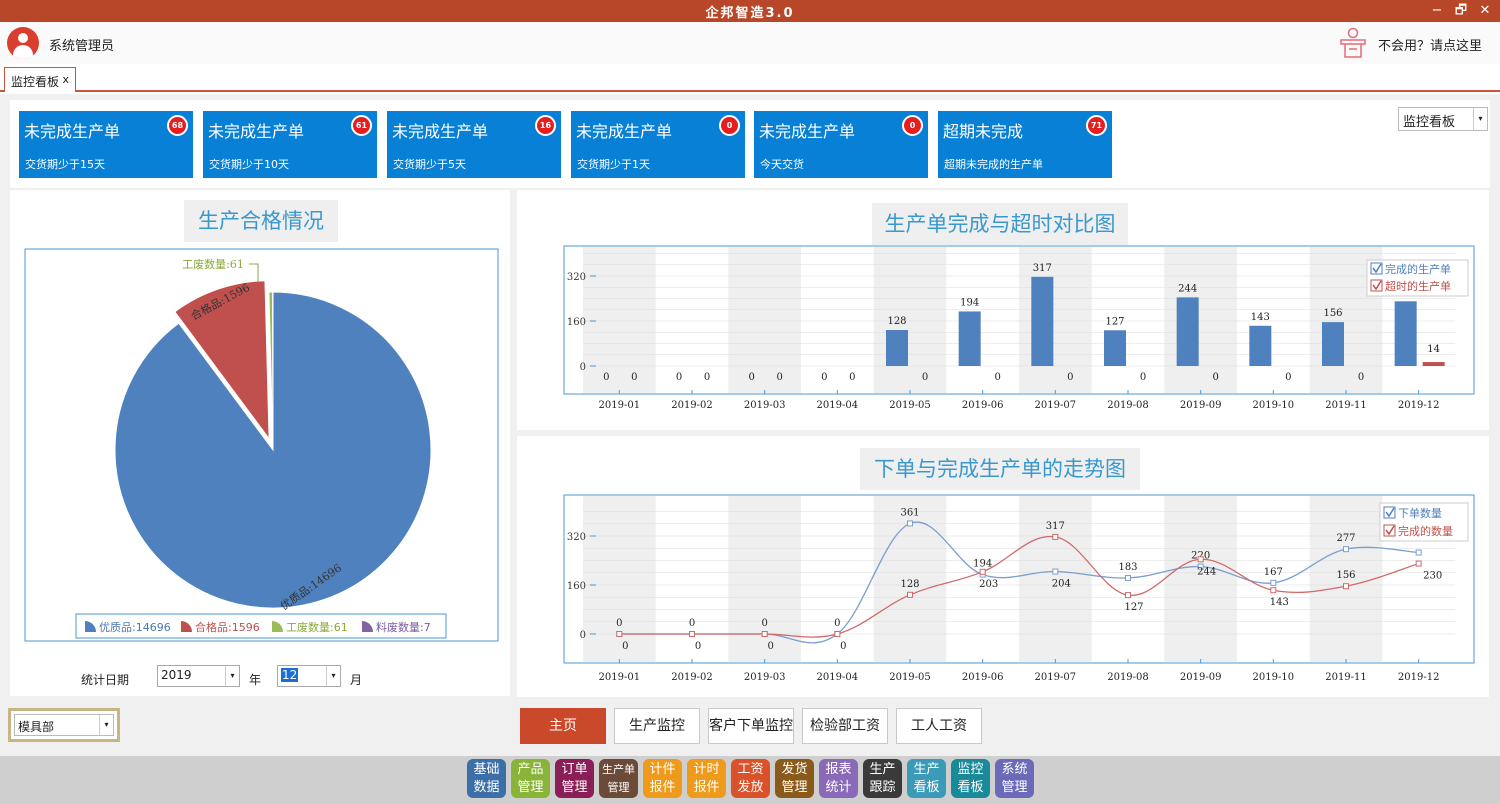 This screenshot has height=804, width=1500. I want to click on dock-item: 订单 管理, so click(574, 778).